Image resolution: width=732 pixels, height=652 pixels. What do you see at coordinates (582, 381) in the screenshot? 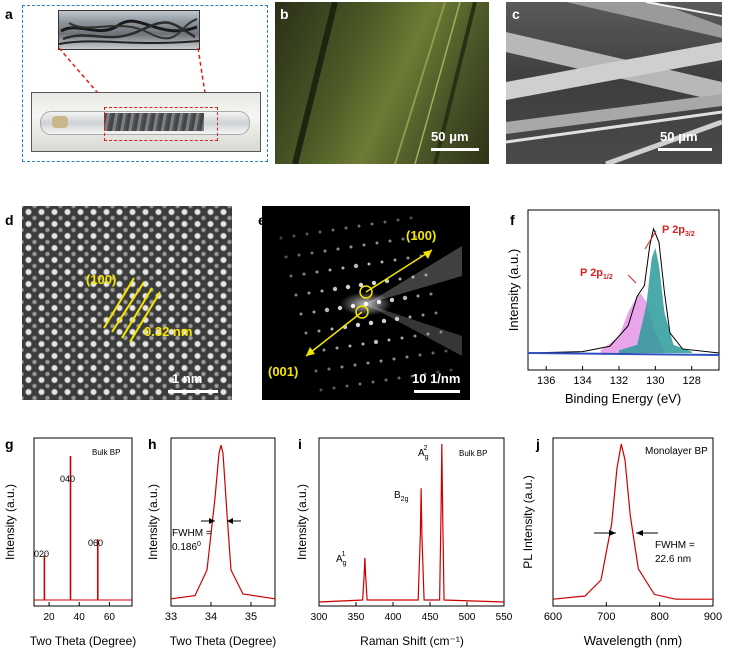
I see `x-tick-label: 134` at bounding box center [582, 381].